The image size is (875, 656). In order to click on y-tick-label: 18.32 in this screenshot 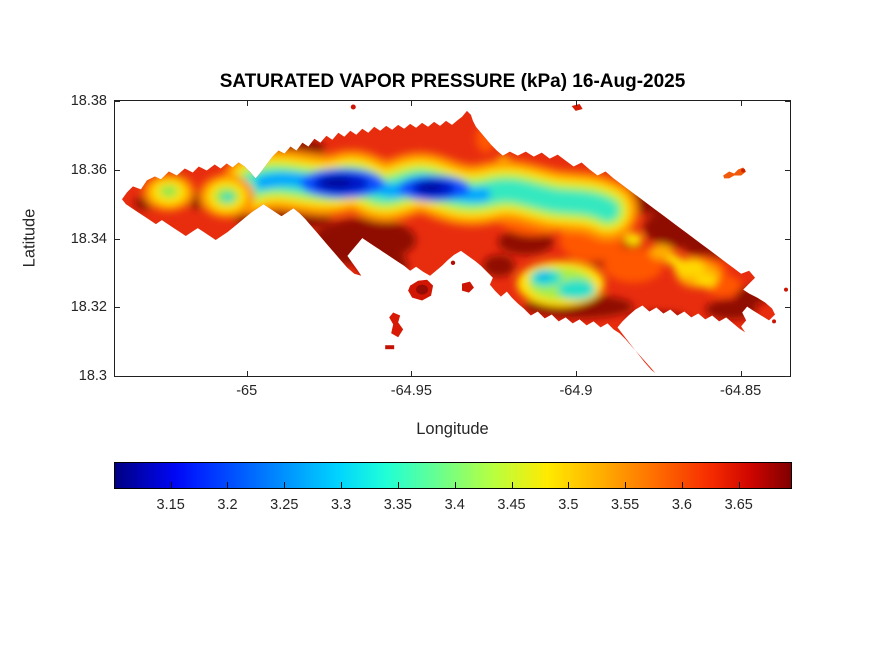, I will do `click(88, 307)`.